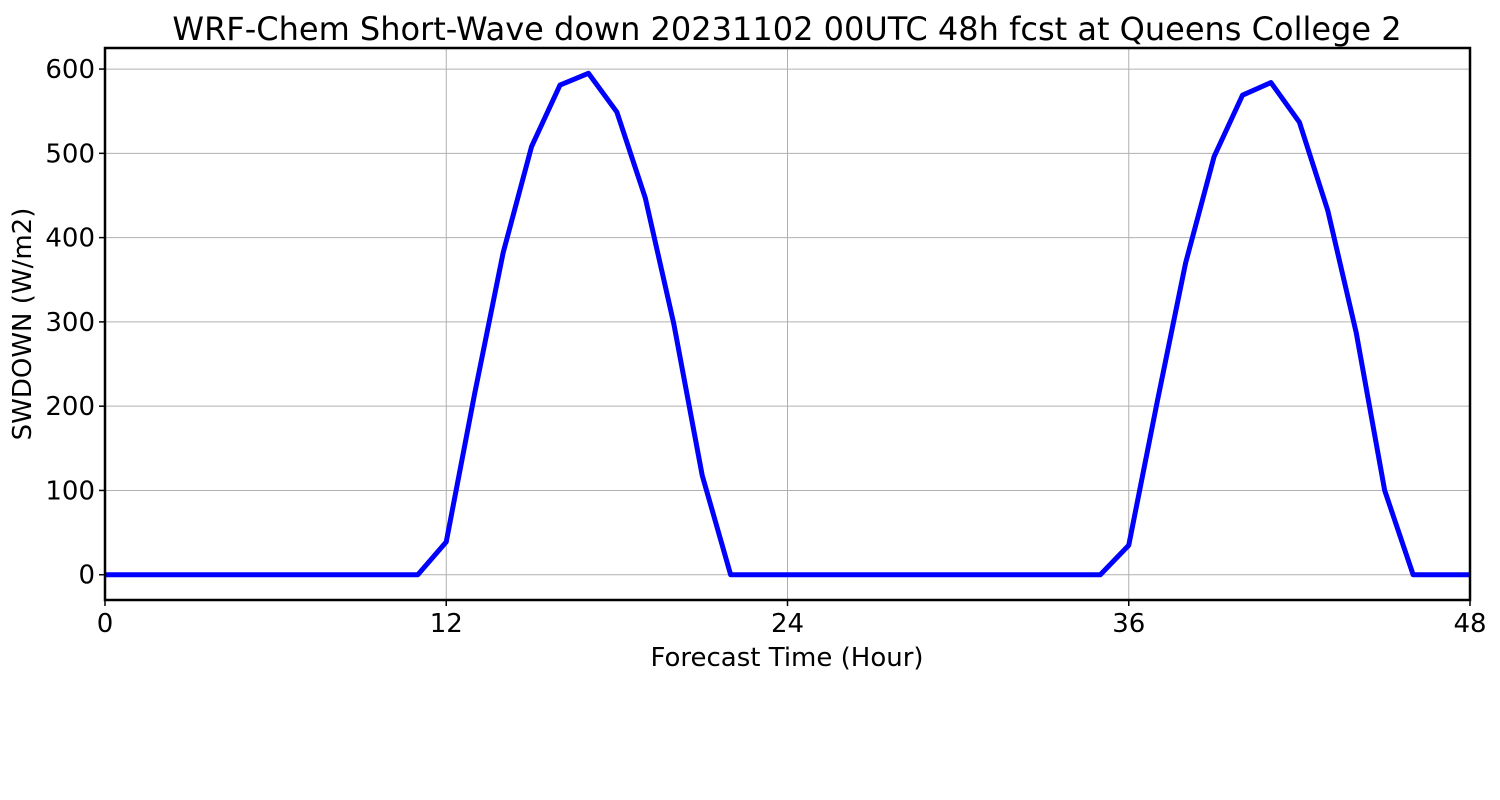 The height and width of the screenshot is (800, 1500). I want to click on x-tick-label: 36, so click(1128, 624).